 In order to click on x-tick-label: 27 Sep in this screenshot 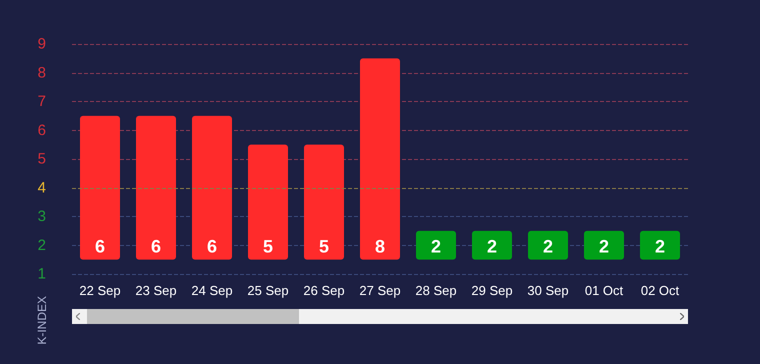, I will do `click(380, 290)`.